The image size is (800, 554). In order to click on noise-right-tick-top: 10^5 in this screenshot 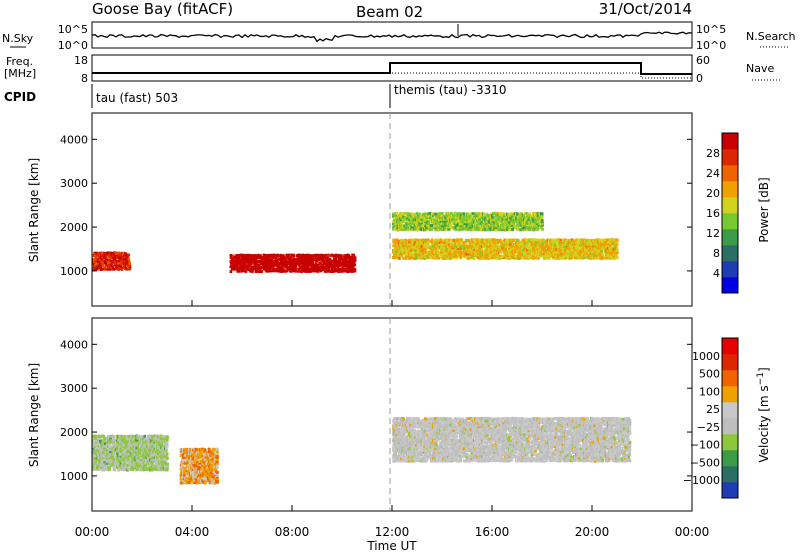, I will do `click(711, 29)`.